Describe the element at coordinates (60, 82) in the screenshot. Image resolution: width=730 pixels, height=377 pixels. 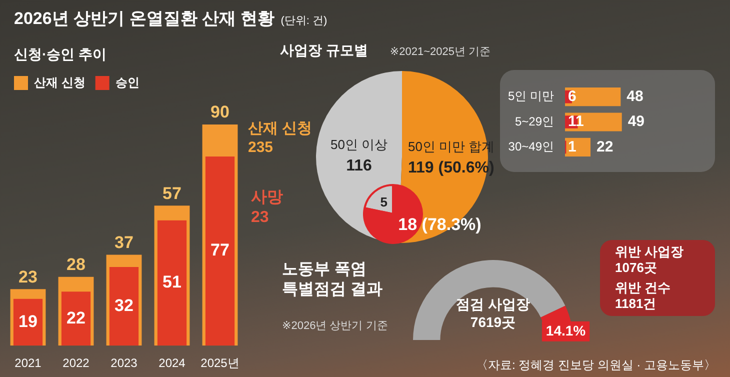
I see `legend-label: 산재 신청` at that location.